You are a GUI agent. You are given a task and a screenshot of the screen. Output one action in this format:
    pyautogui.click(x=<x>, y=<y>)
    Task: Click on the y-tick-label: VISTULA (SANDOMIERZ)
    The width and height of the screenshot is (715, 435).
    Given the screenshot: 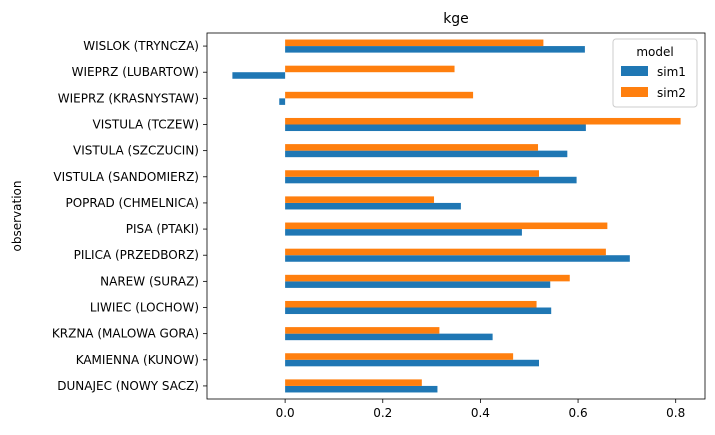 What is the action you would take?
    pyautogui.click(x=126, y=177)
    